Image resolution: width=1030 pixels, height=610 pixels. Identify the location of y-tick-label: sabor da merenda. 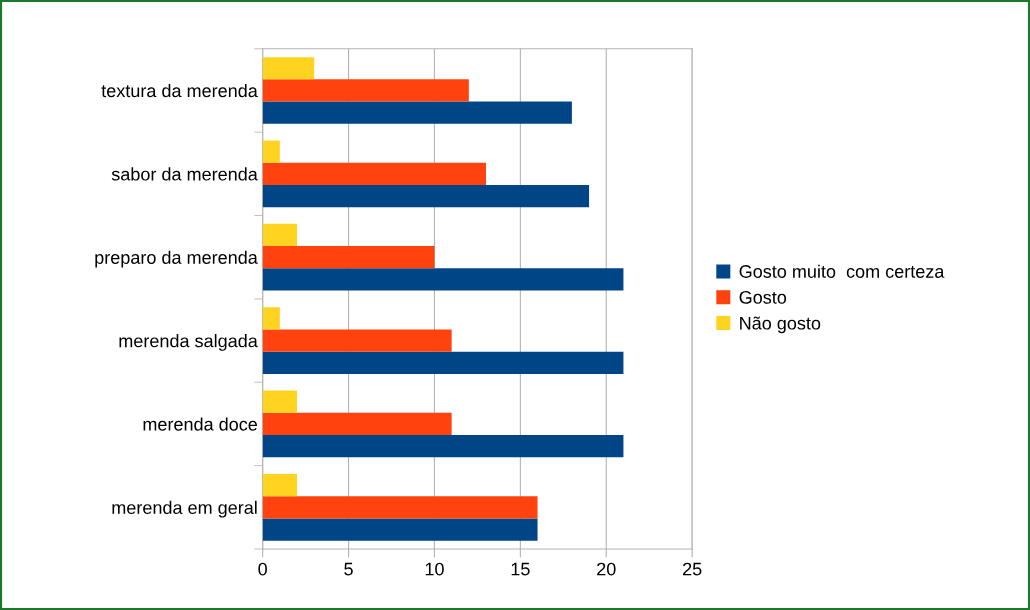
(184, 174).